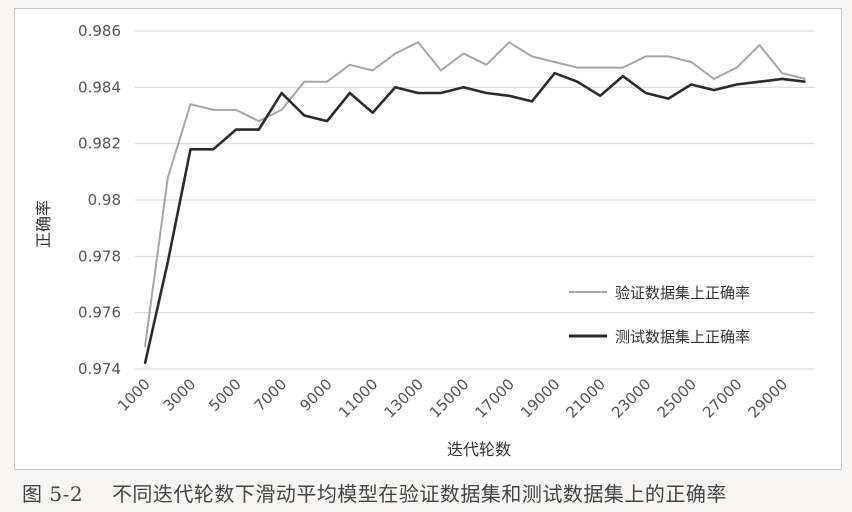  Describe the element at coordinates (358, 398) in the screenshot. I see `x-tick-label: 11000` at that location.